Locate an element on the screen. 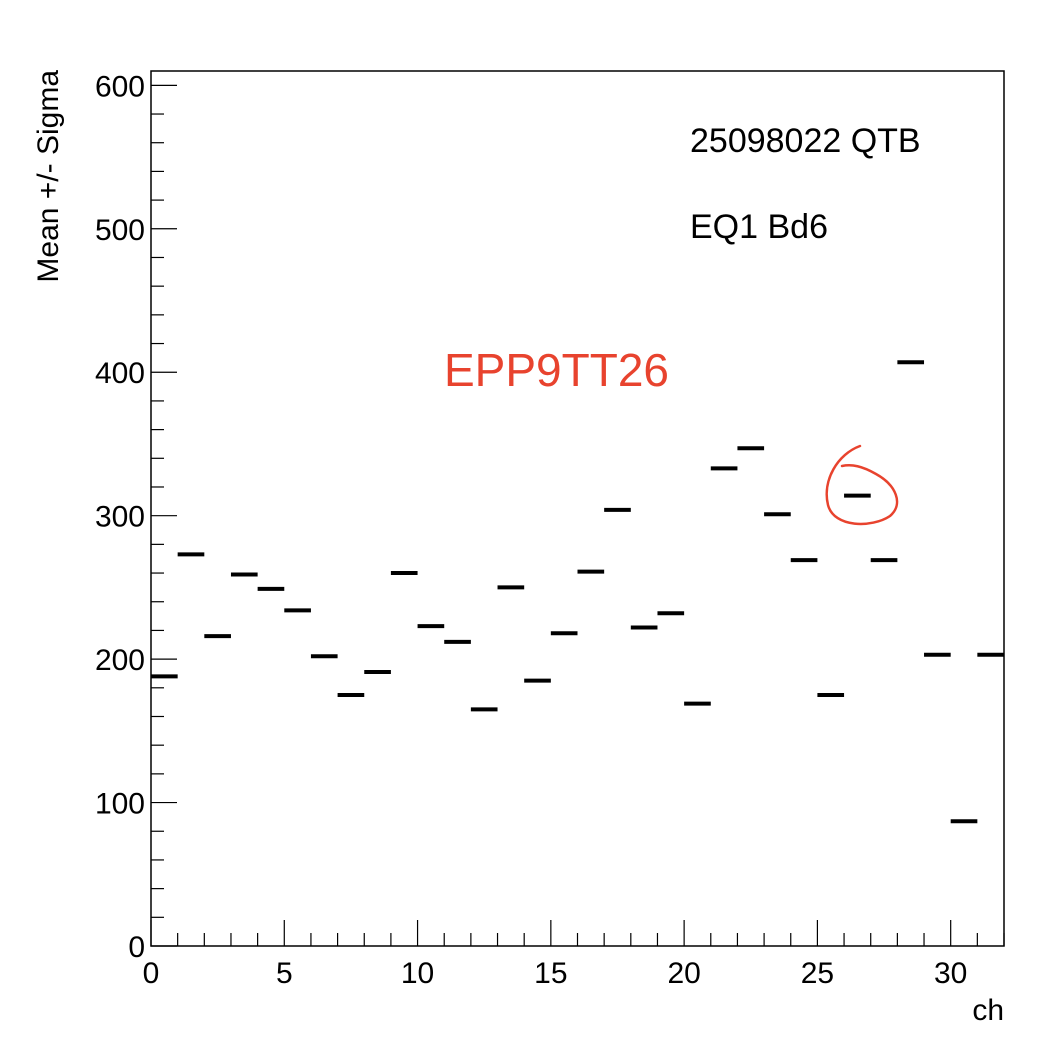 The width and height of the screenshot is (1062, 1044). y-tick-label: 400 is located at coordinates (120, 373).